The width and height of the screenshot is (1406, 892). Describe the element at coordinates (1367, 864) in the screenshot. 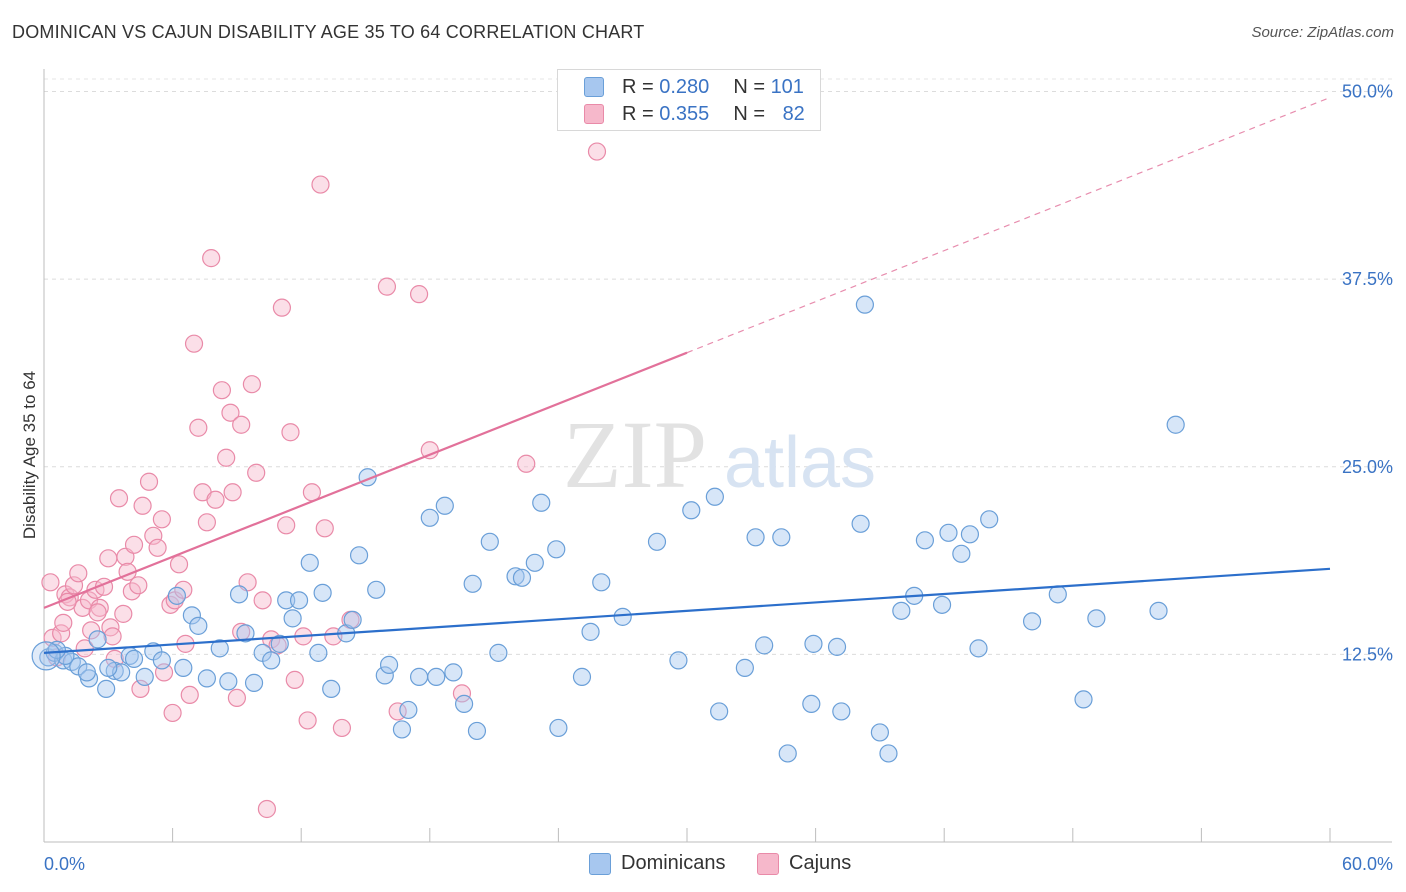

I see `x-tick-label-max: 60.0%` at that location.